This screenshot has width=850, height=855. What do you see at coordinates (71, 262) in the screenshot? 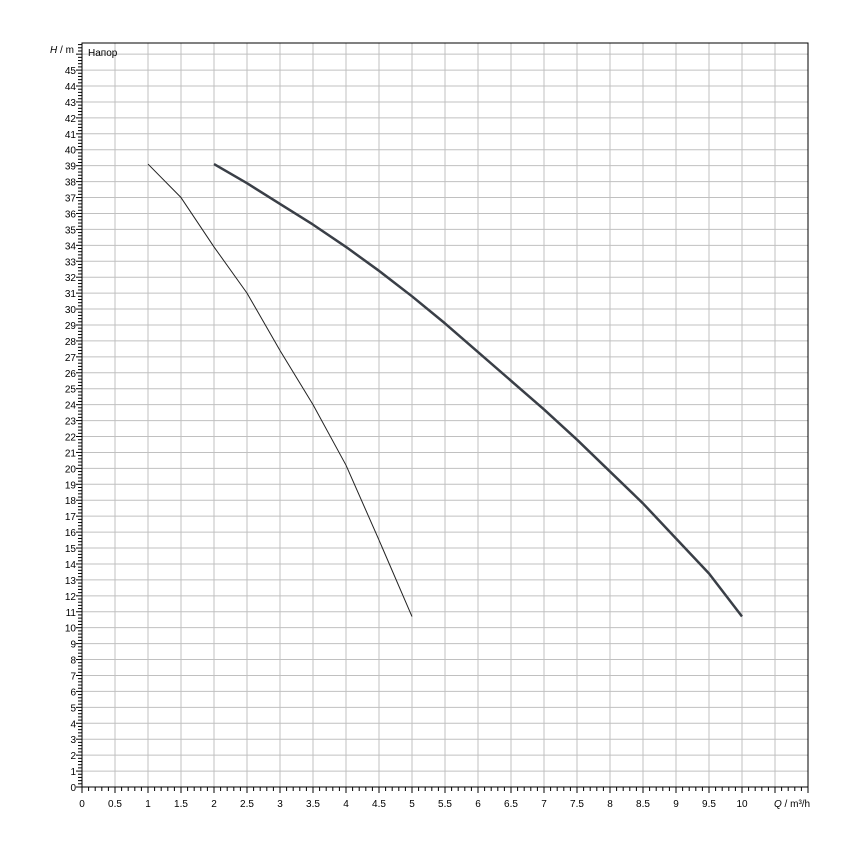
I see `y-tick-label: 33` at bounding box center [71, 262].